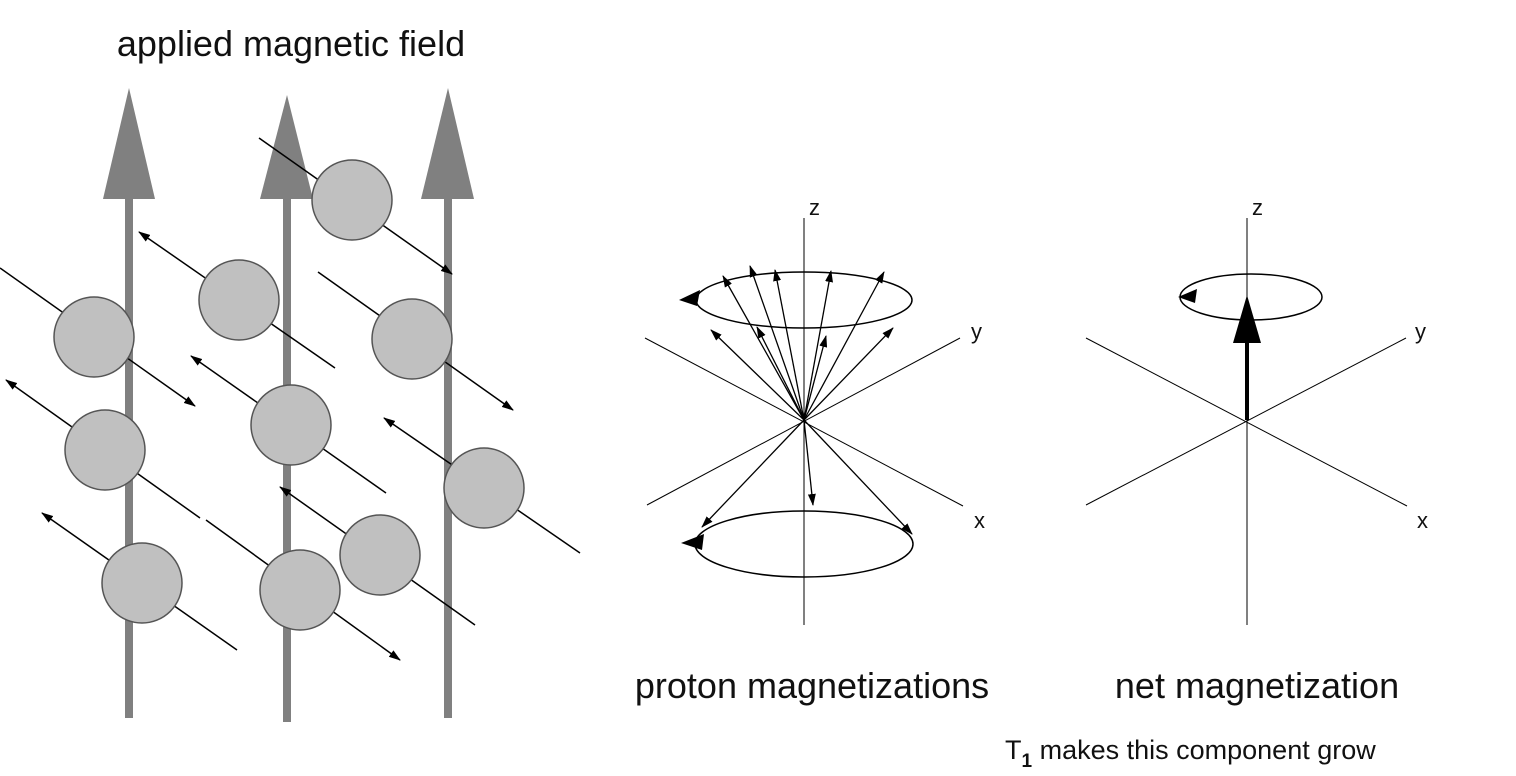  I want to click on t1-note-suffix: makes this component grow, so click(1204, 750).